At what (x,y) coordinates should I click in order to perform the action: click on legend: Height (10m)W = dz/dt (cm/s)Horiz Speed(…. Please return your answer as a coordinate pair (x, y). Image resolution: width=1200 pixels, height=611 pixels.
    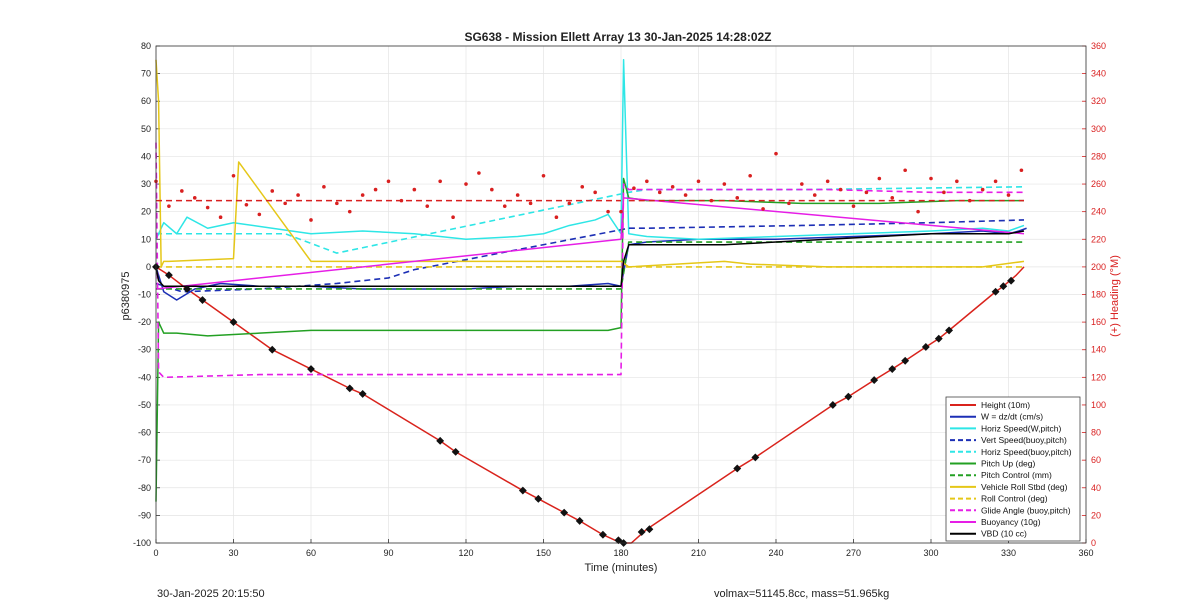
    Looking at the image, I should click on (1013, 469).